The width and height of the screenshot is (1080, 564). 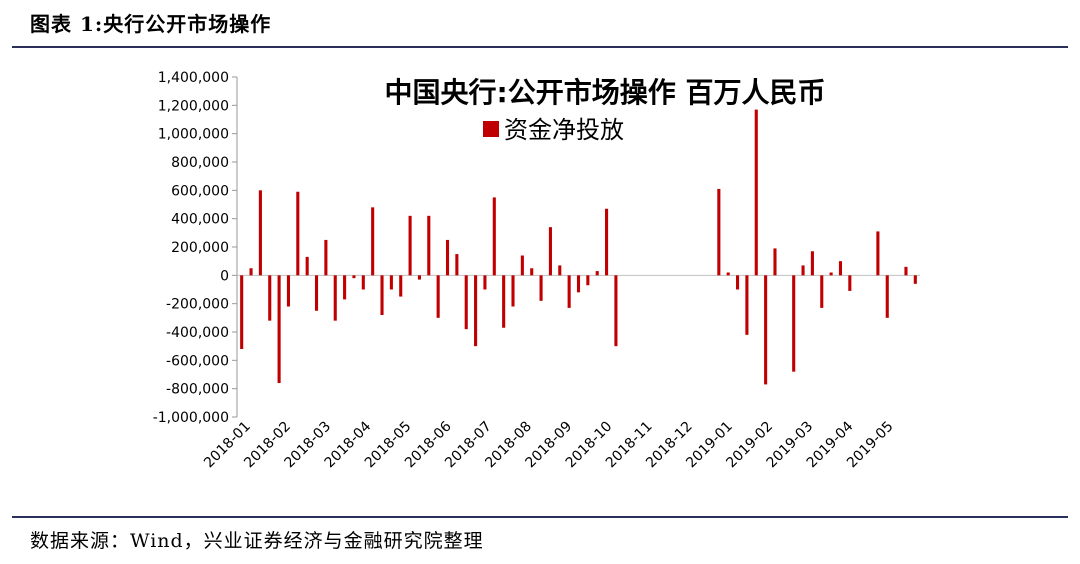 I want to click on y-tick-label: -200,000, so click(x=197, y=305).